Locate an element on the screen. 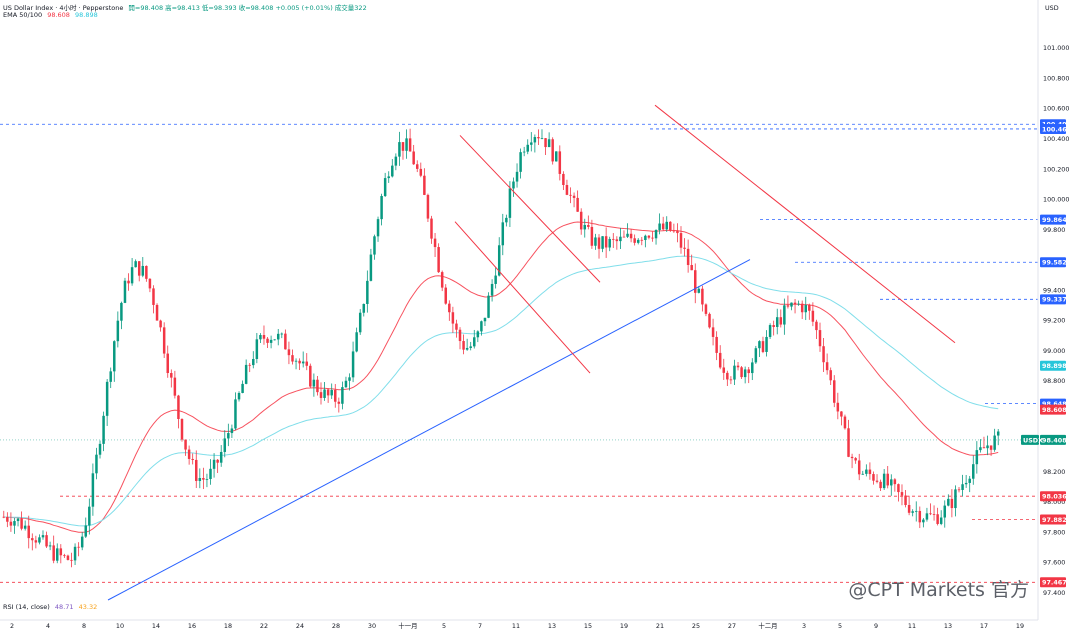 This screenshot has height=632, width=1069. x-tick-label: 19 is located at coordinates (1020, 626).